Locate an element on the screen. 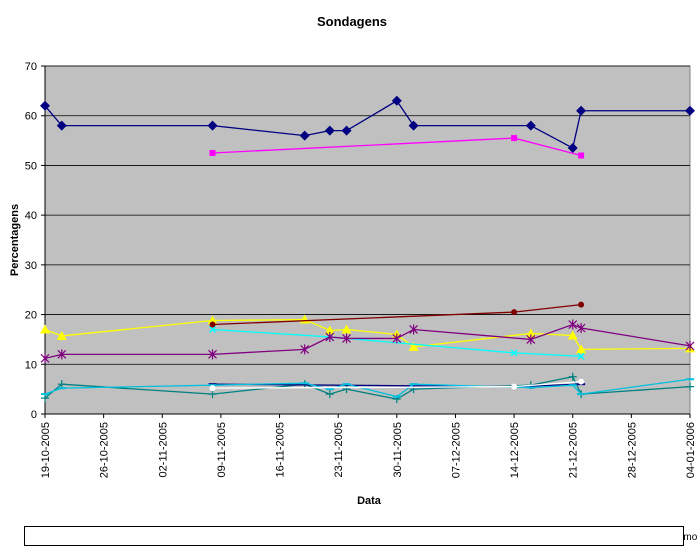 The image size is (700, 553). y-tick-label: 20 is located at coordinates (31, 316).